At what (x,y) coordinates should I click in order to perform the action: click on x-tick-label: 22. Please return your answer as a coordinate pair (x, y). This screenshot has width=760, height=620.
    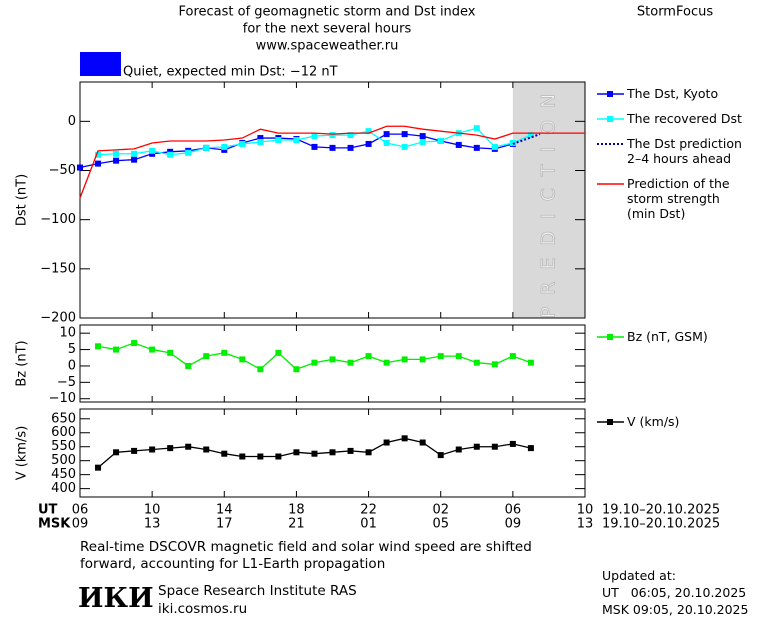
    Looking at the image, I should click on (368, 510).